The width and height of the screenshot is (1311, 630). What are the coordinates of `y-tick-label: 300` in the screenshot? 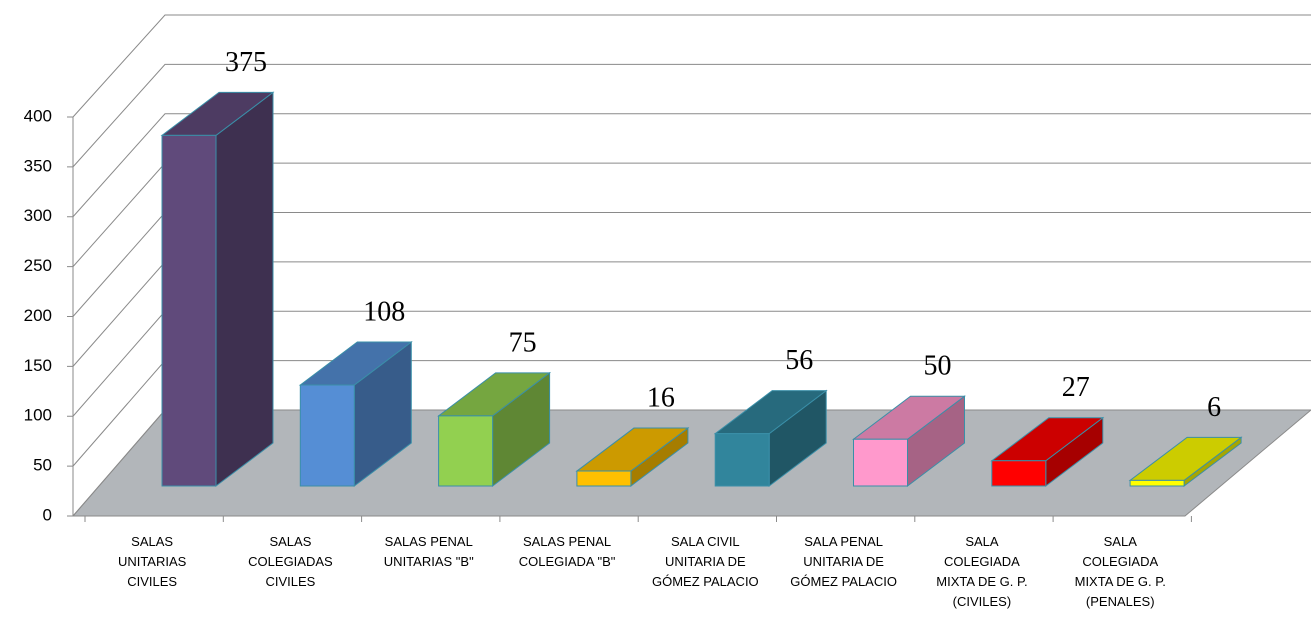 It's located at (38, 215).